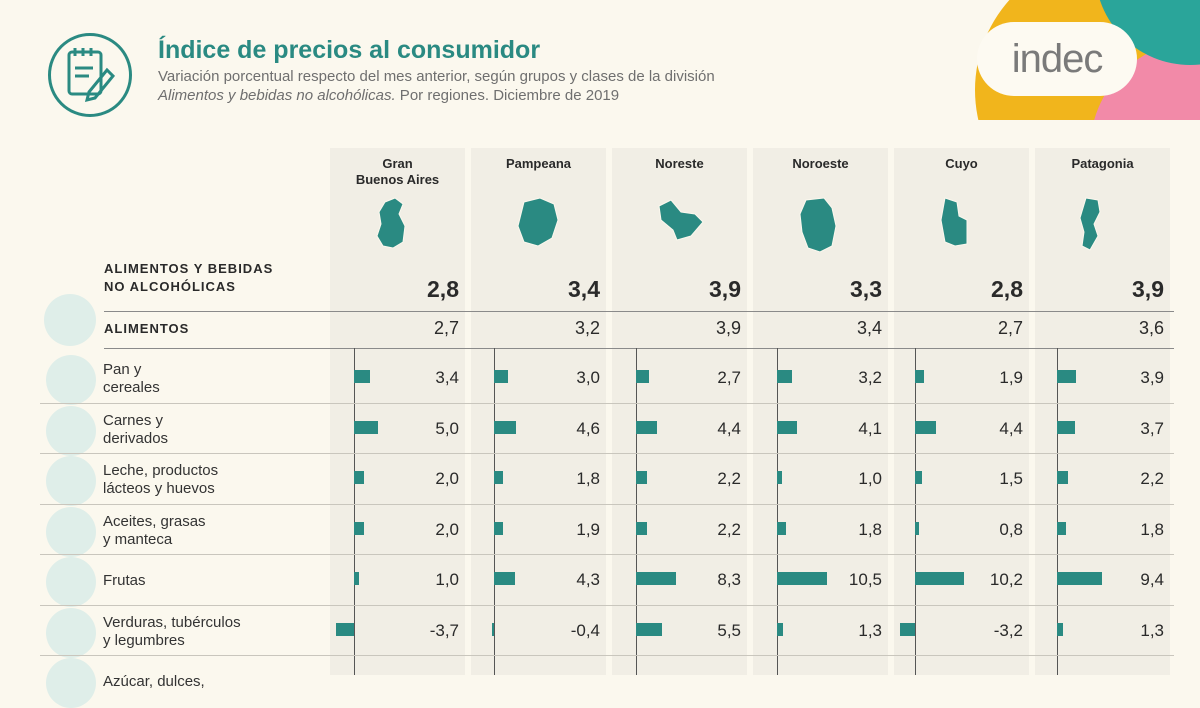 The image size is (1200, 708). What do you see at coordinates (443, 289) in the screenshot?
I see `division-value: 2,8` at bounding box center [443, 289].